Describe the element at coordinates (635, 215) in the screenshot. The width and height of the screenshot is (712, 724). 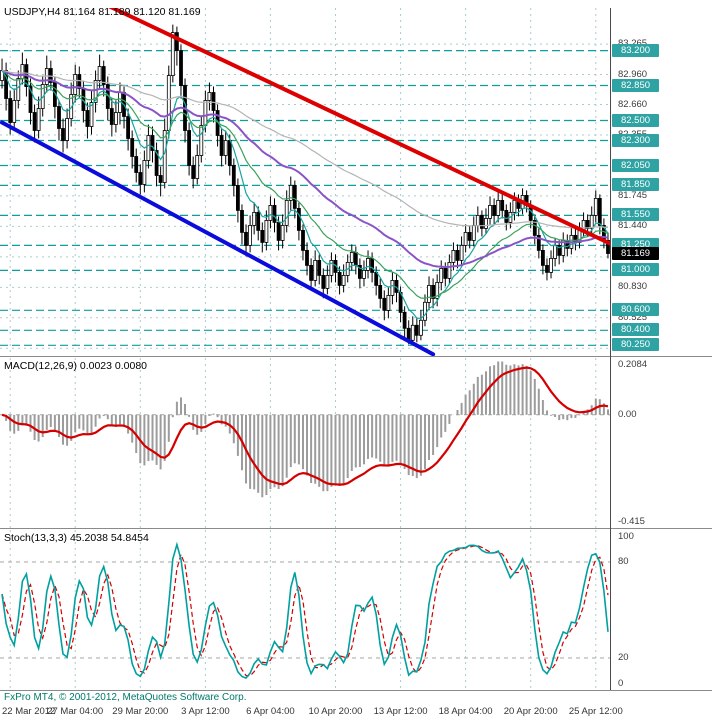
I see `level-price-badge: 81.550` at that location.